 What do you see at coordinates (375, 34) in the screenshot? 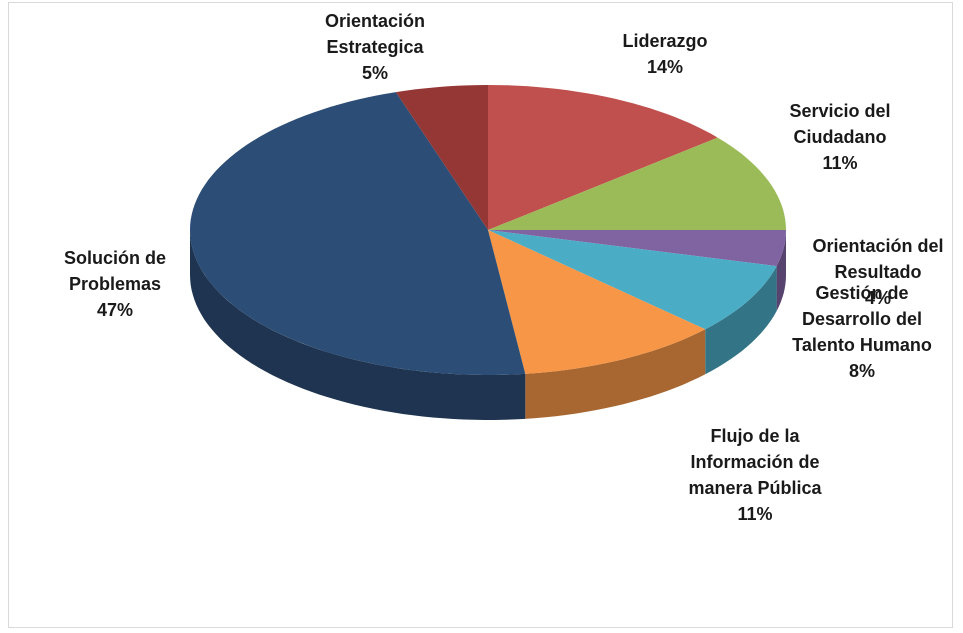
I see `category-label: Orientación Estrategica` at bounding box center [375, 34].